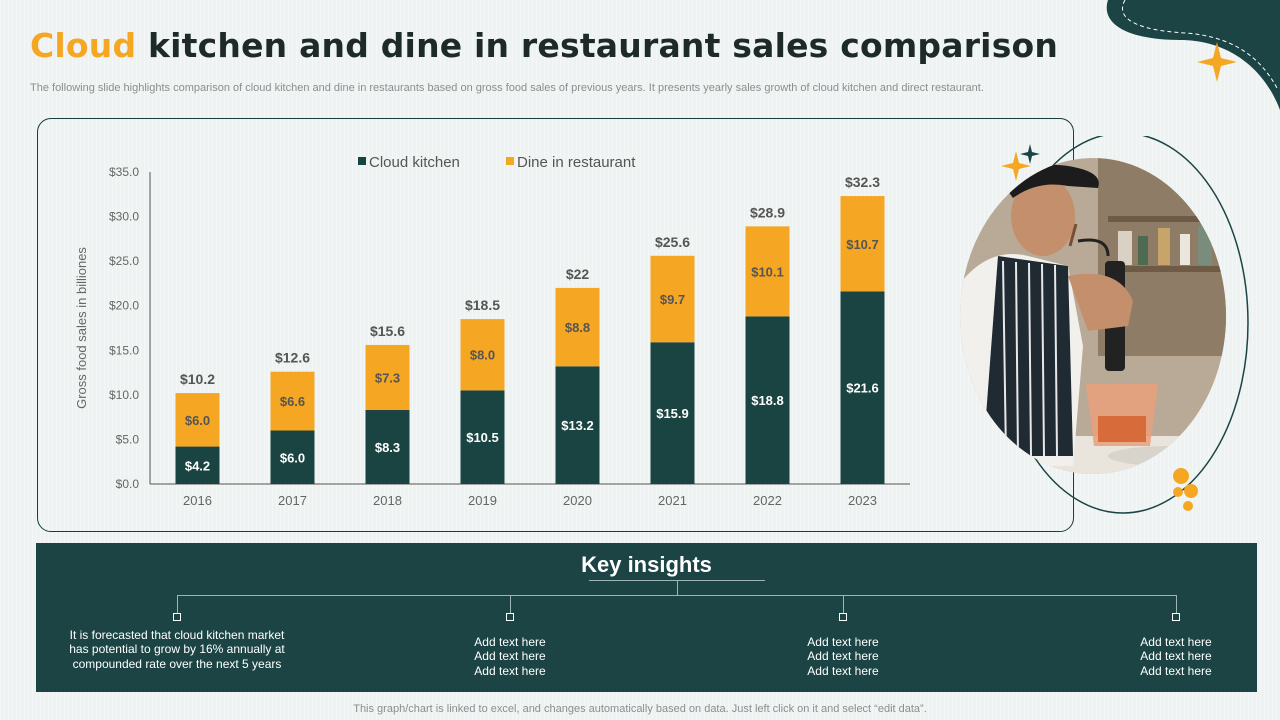 The width and height of the screenshot is (1280, 720). Describe the element at coordinates (292, 500) in the screenshot. I see `x-tick-label: 2017` at that location.